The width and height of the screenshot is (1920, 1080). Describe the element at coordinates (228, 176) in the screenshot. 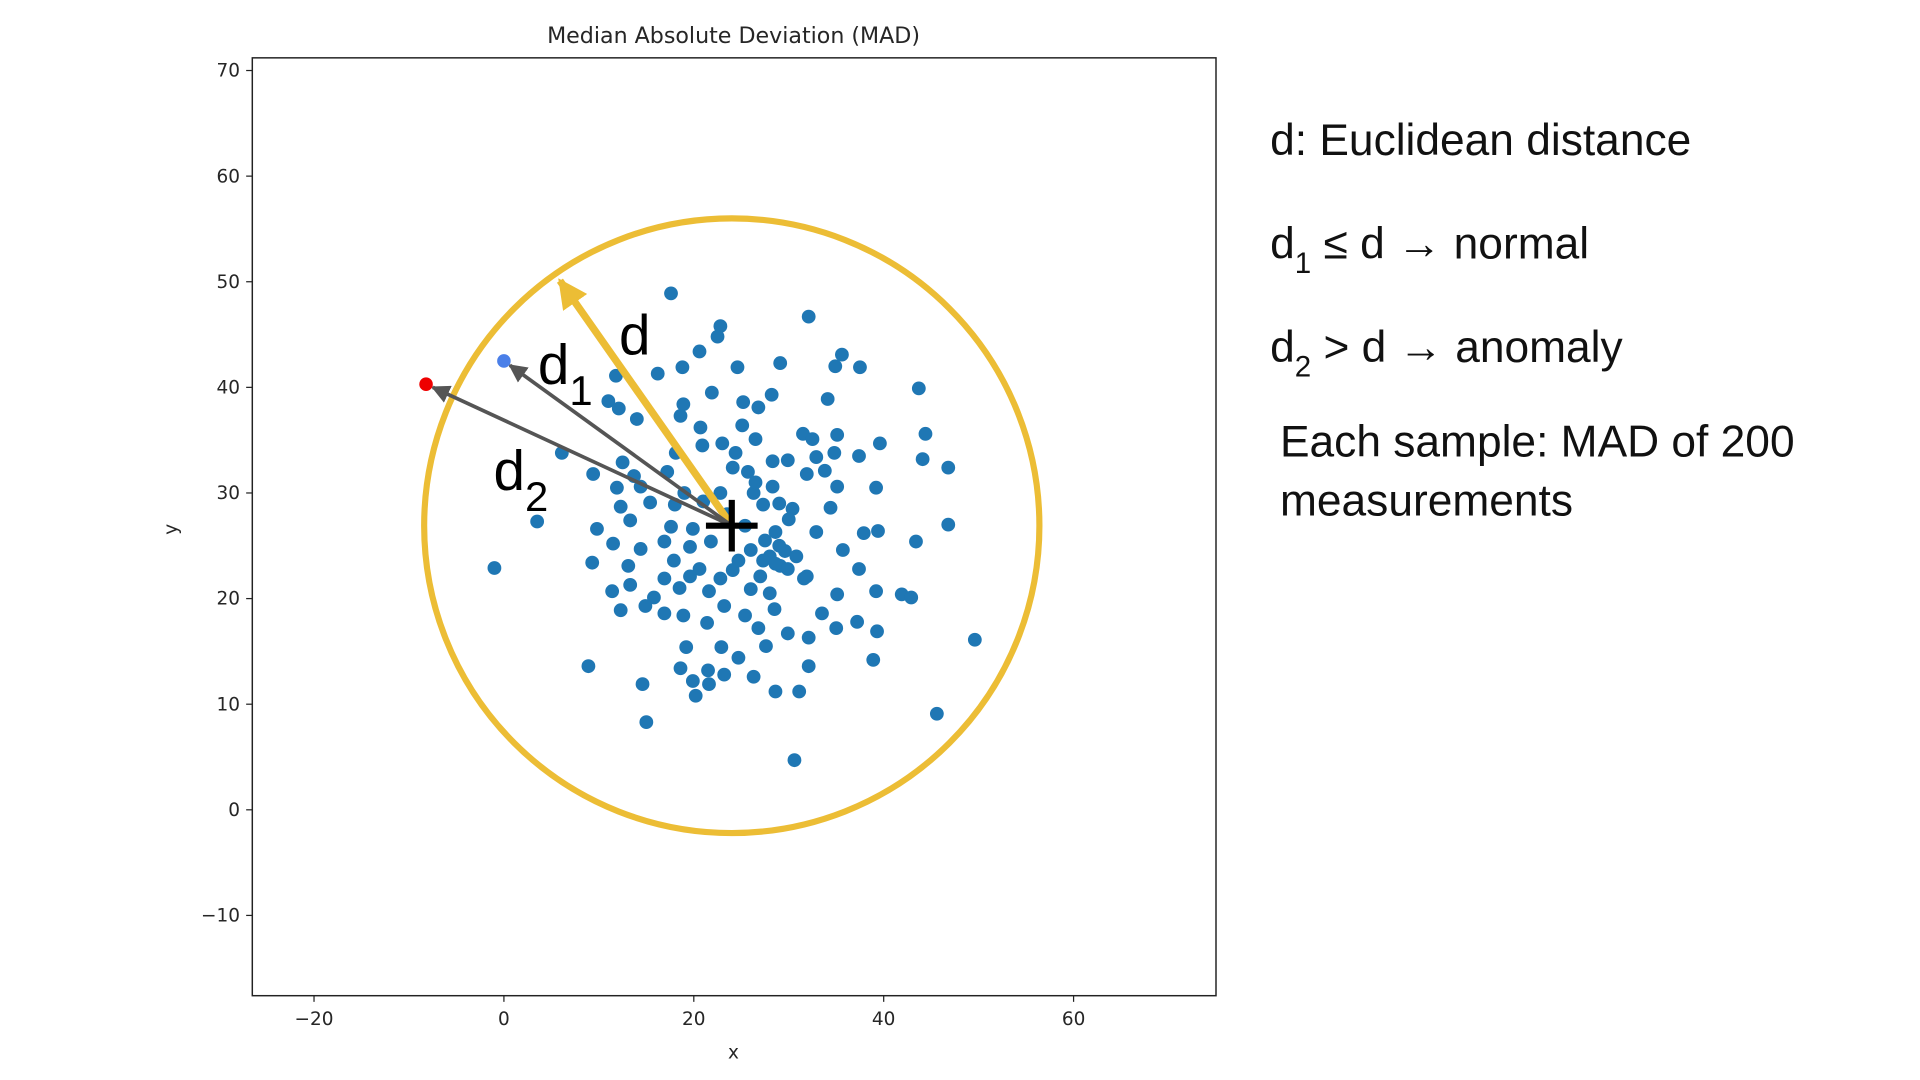

I see `y-tick-label: 60` at that location.